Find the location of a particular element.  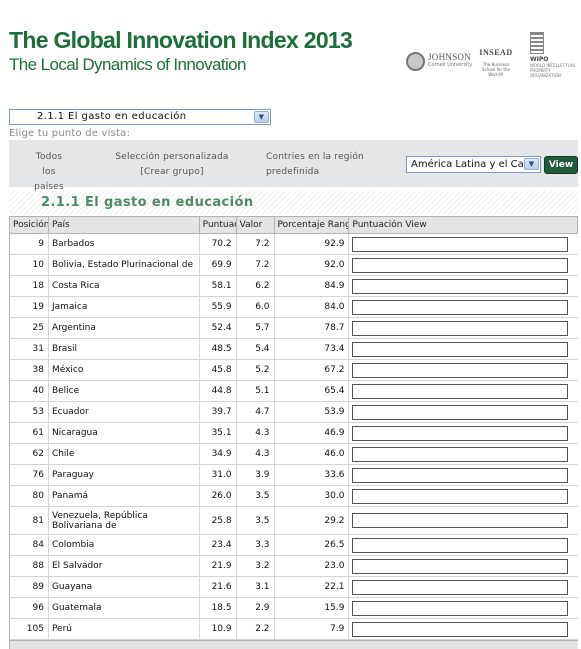

cell-country: Nicaragua is located at coordinates (124, 433).